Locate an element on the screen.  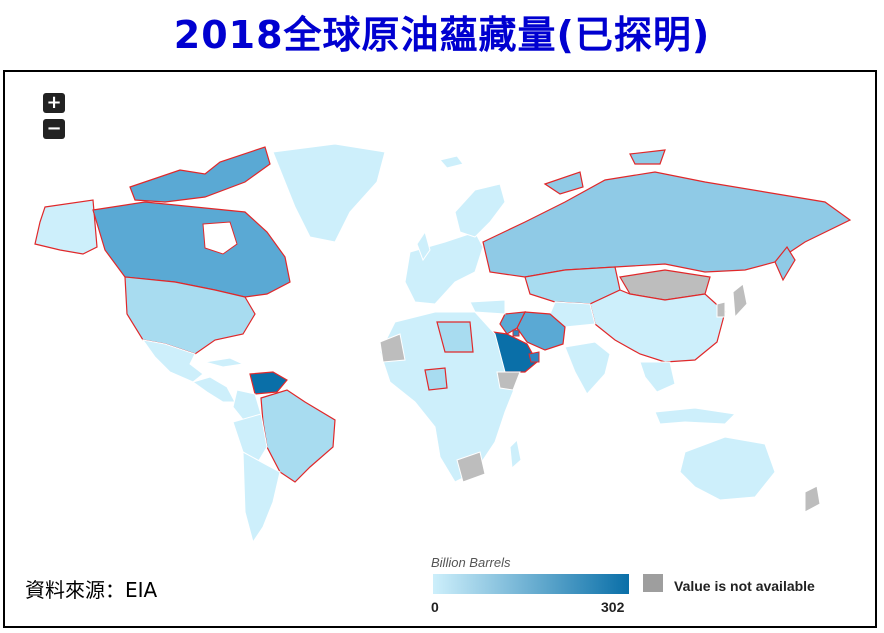
zoom-out-button: − is located at coordinates (54, 129).